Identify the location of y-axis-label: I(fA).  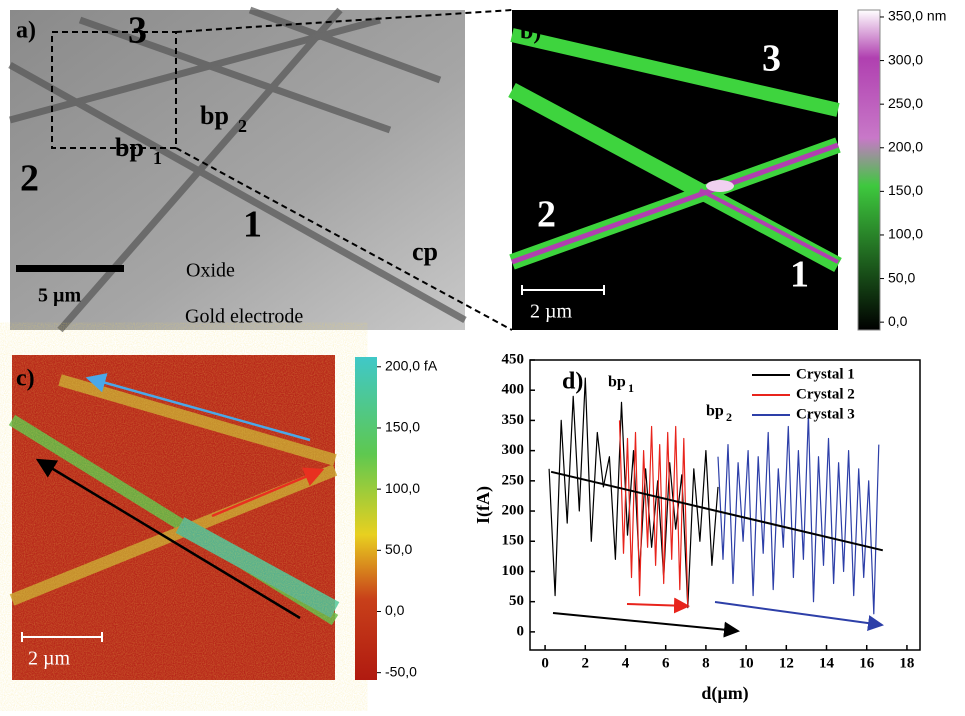
(483, 505).